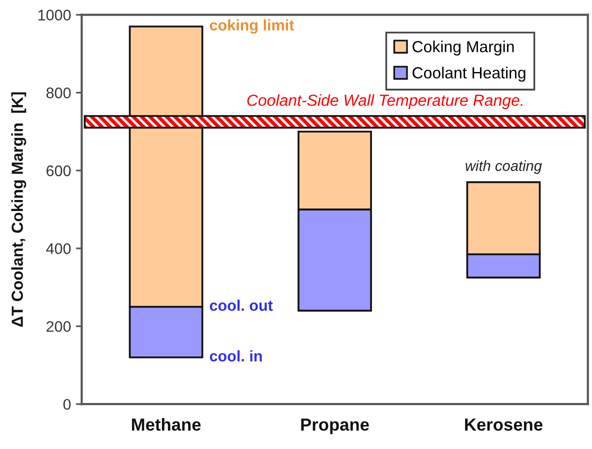 Image resolution: width=592 pixels, height=449 pixels. Describe the element at coordinates (166, 424) in the screenshot. I see `x-tick-label: Methane` at that location.